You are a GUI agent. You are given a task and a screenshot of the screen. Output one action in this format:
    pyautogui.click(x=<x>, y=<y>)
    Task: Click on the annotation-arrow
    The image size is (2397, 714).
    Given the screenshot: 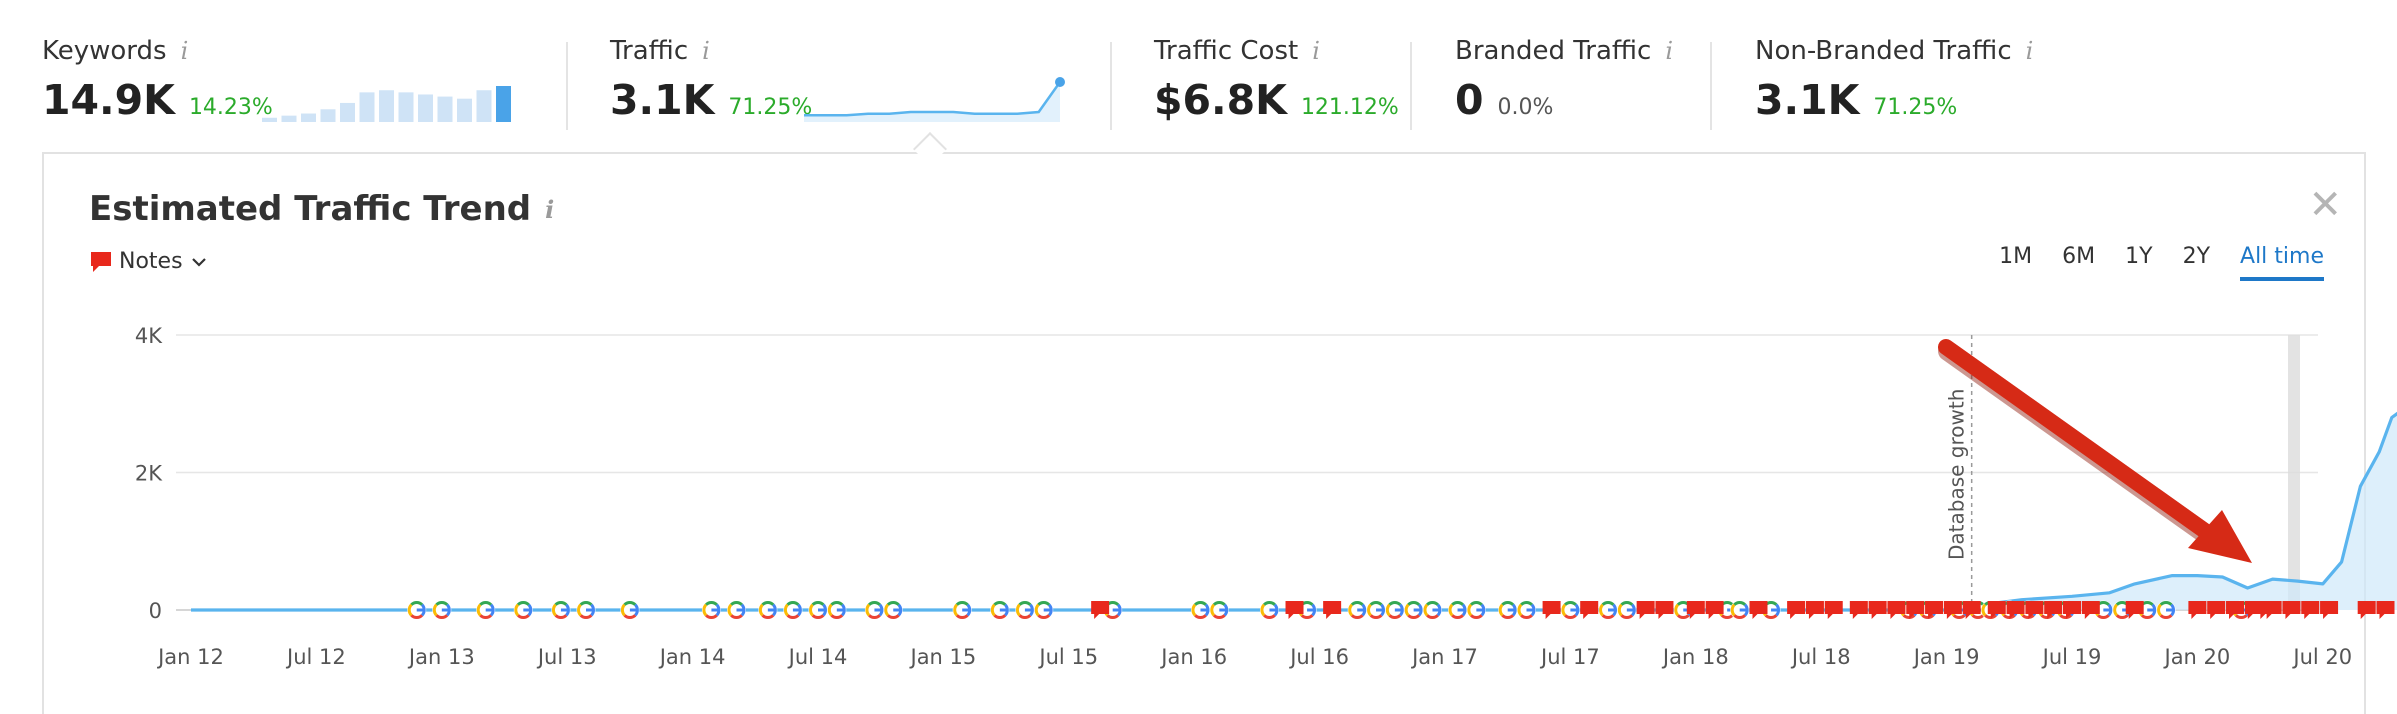 What is the action you would take?
    pyautogui.click(x=2095, y=451)
    